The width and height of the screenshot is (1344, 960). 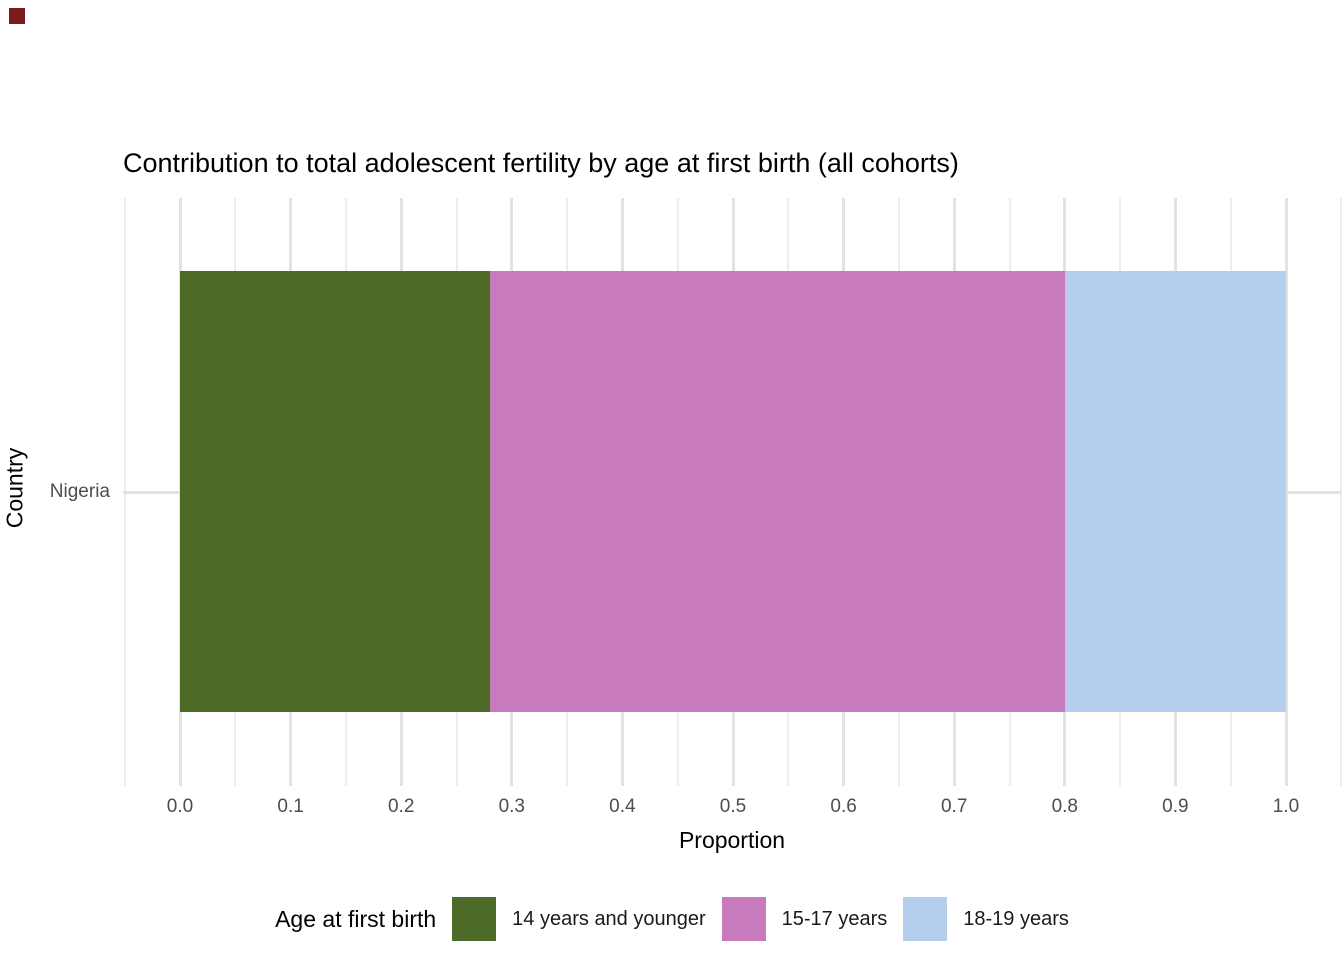 I want to click on legend-label: 15-17 years, so click(x=834, y=918).